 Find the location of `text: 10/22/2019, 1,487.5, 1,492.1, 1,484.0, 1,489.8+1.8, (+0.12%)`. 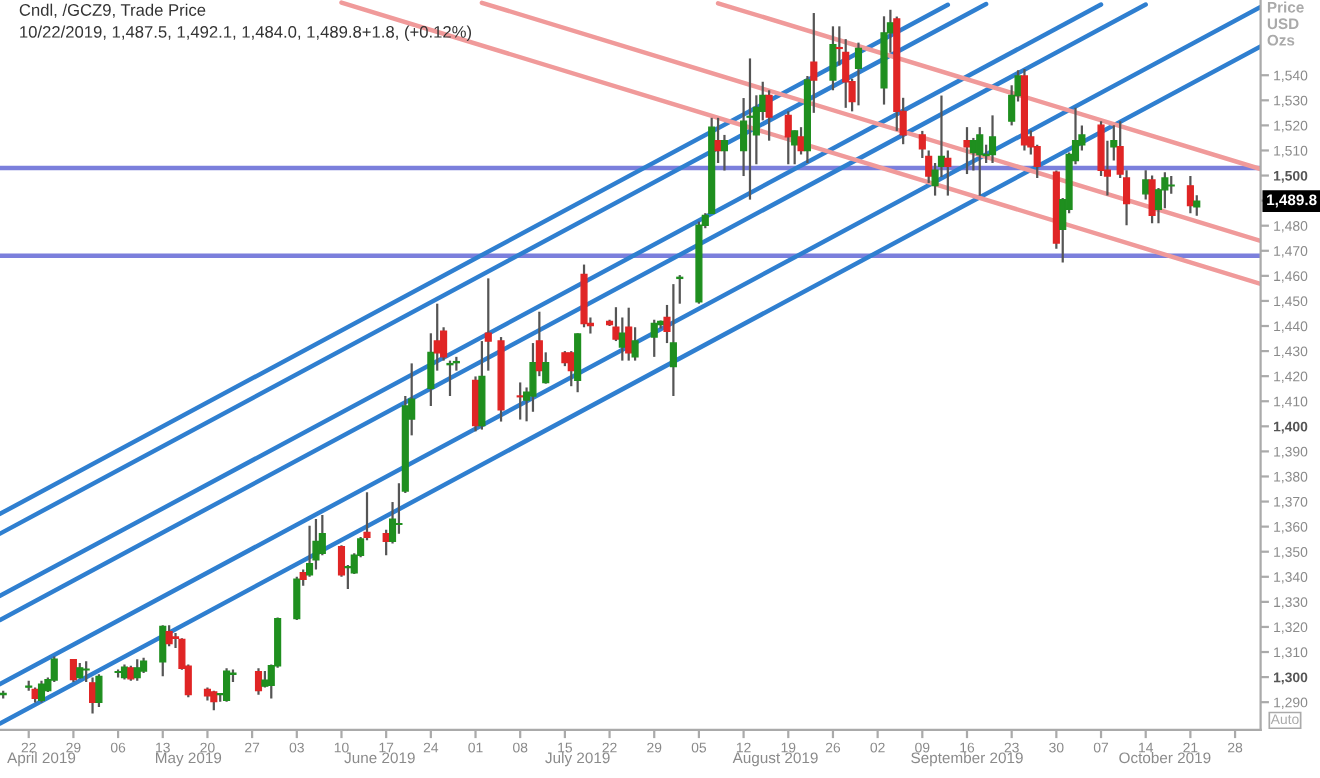

text: 10/22/2019, 1,487.5, 1,492.1, 1,484.0, 1,489.8+1.8, (+0.12%) is located at coordinates (246, 33).